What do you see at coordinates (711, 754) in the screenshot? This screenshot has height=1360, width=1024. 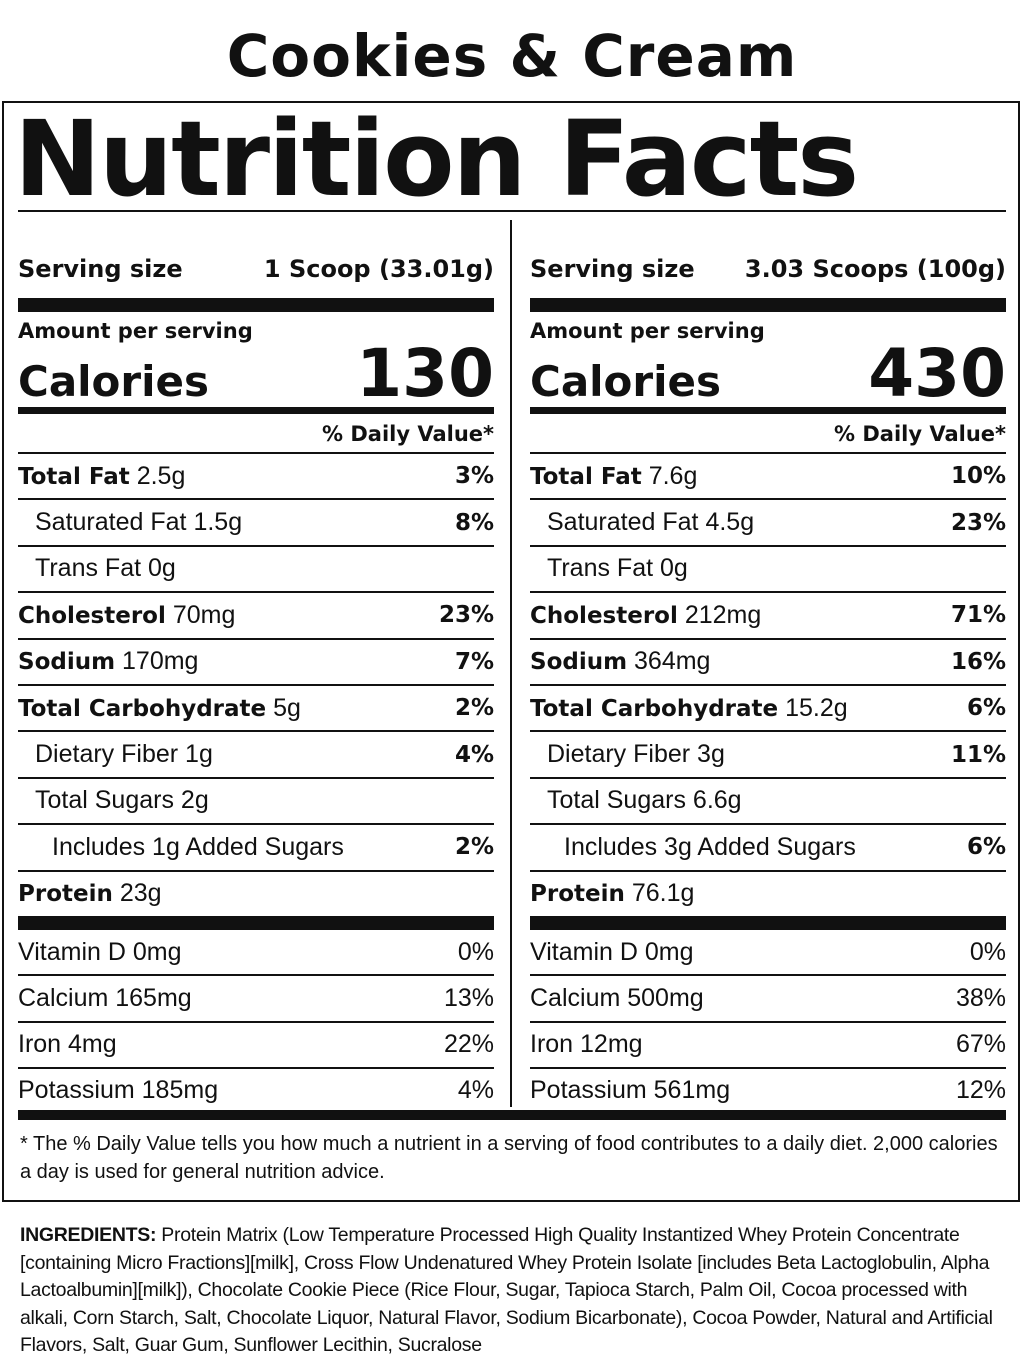 I see `nutrient-amount: 3g` at bounding box center [711, 754].